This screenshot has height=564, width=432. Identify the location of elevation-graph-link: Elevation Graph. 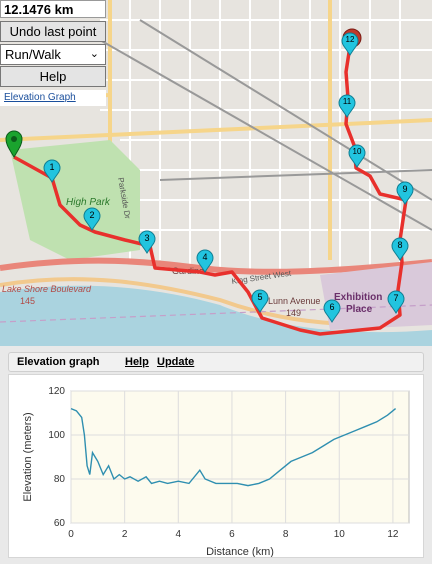
(53, 98).